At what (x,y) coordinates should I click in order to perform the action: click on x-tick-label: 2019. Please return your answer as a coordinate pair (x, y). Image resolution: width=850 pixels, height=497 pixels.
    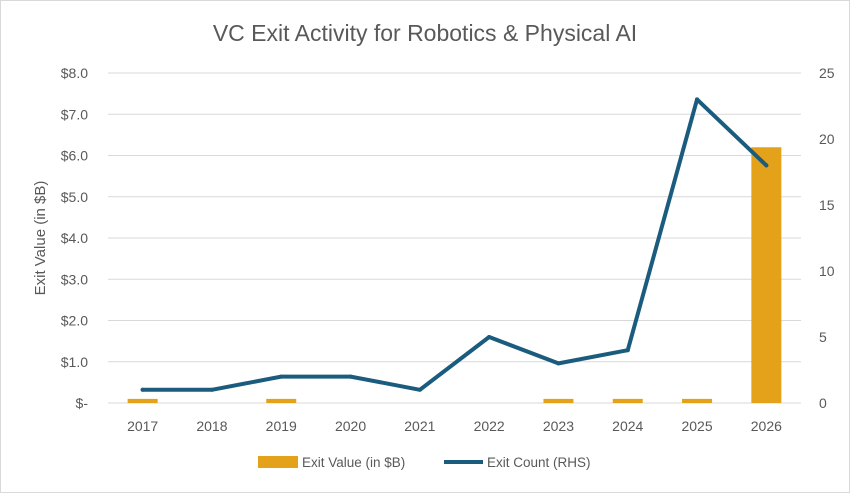
    Looking at the image, I should click on (281, 426).